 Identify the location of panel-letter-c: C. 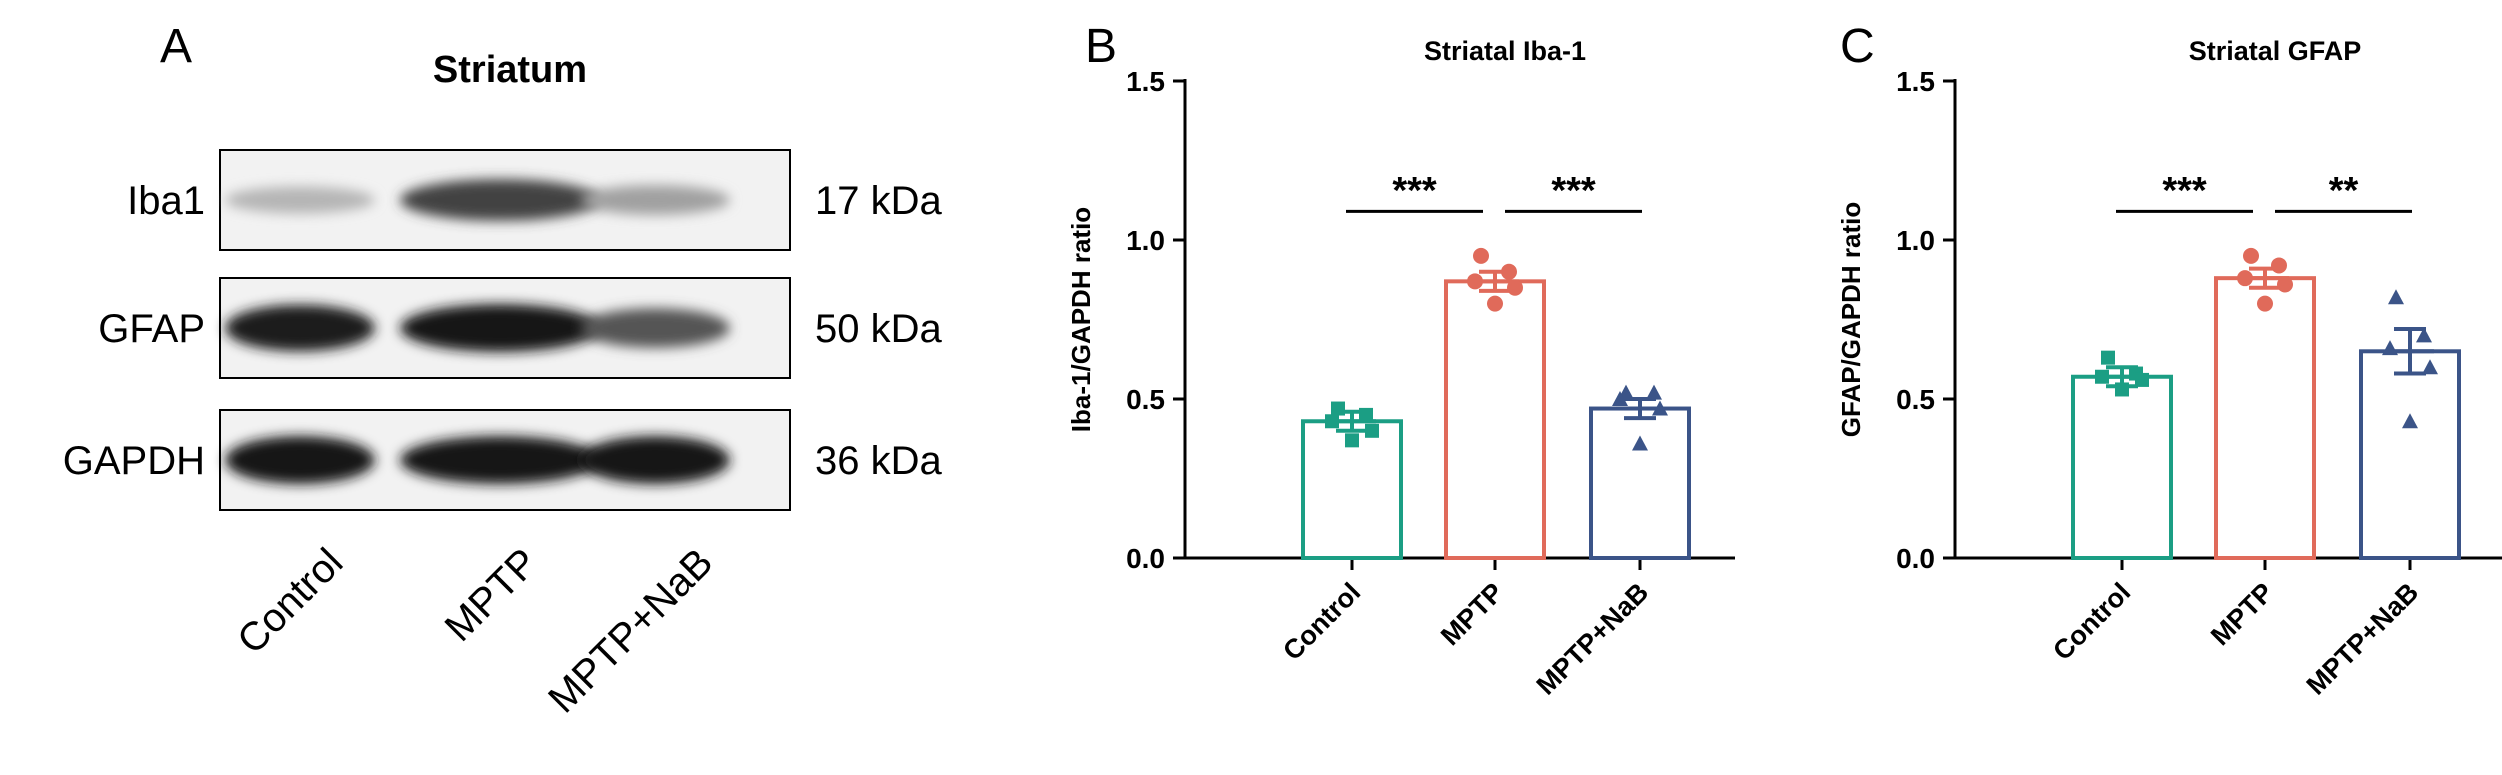
(1857, 46).